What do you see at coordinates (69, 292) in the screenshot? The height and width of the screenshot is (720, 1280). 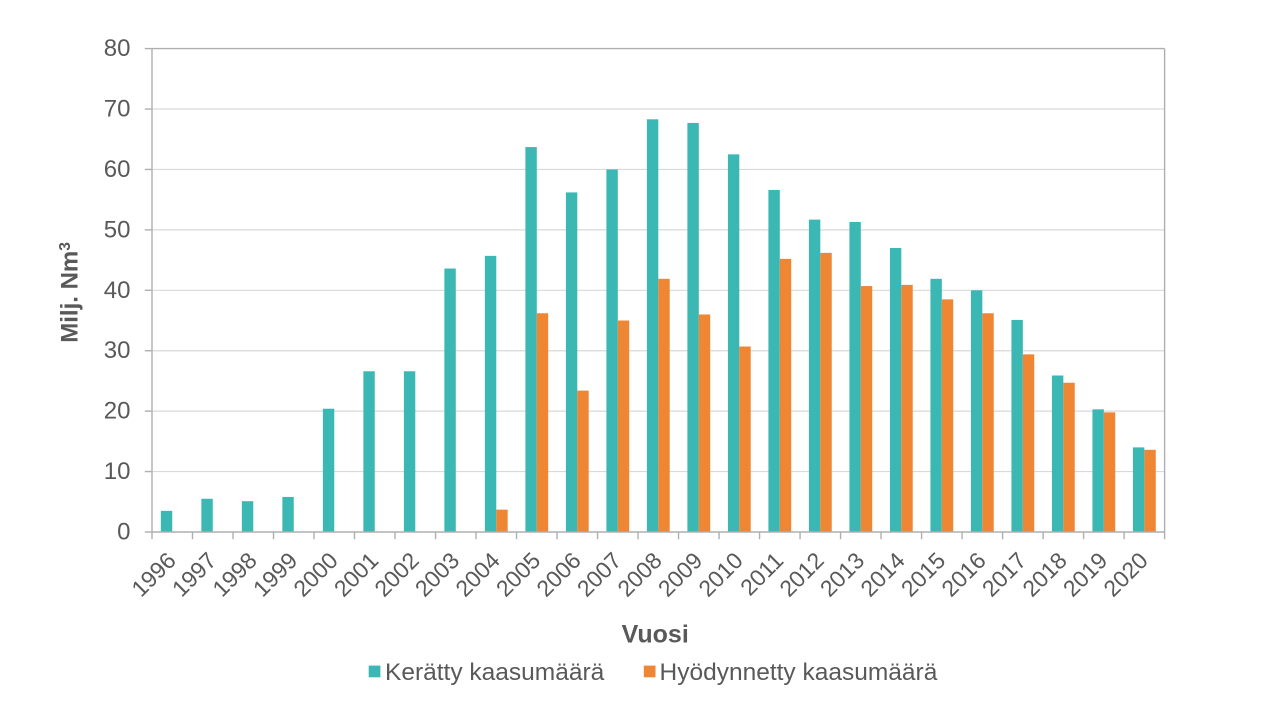 I see `svg-text: Milj. Nm3` at bounding box center [69, 292].